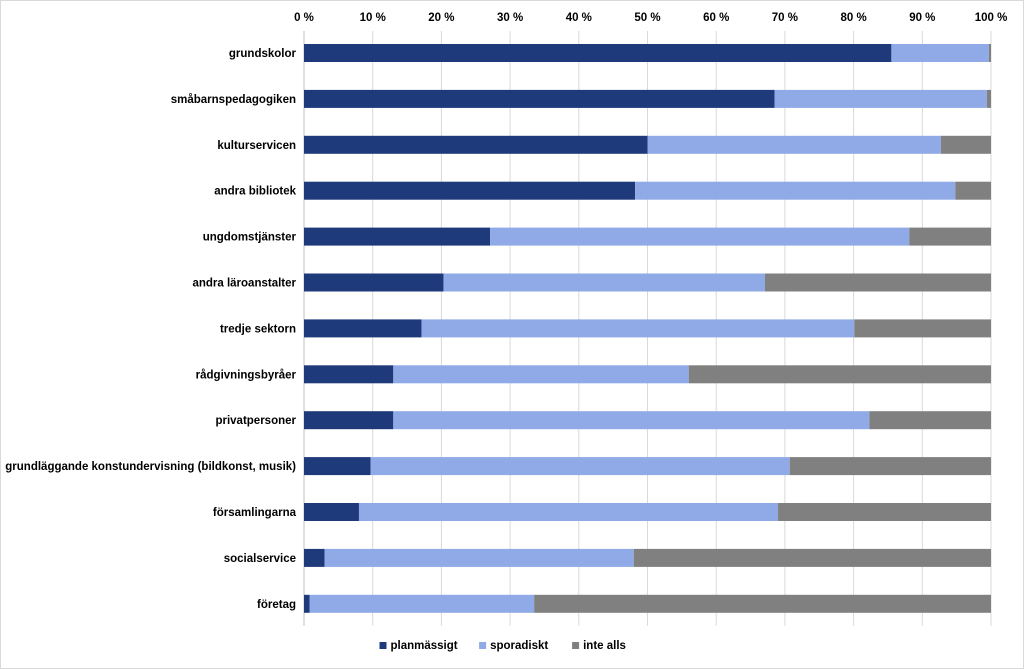  What do you see at coordinates (519, 646) in the screenshot?
I see `legend-label-sporadiskt: sporadiskt` at bounding box center [519, 646].